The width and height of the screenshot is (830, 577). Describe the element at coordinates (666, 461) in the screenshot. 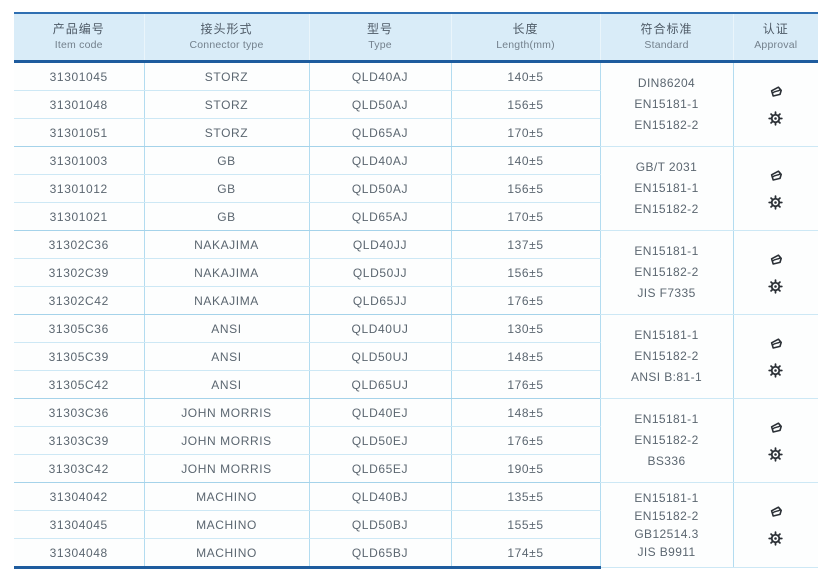

I see `standard-line: BS336` at that location.